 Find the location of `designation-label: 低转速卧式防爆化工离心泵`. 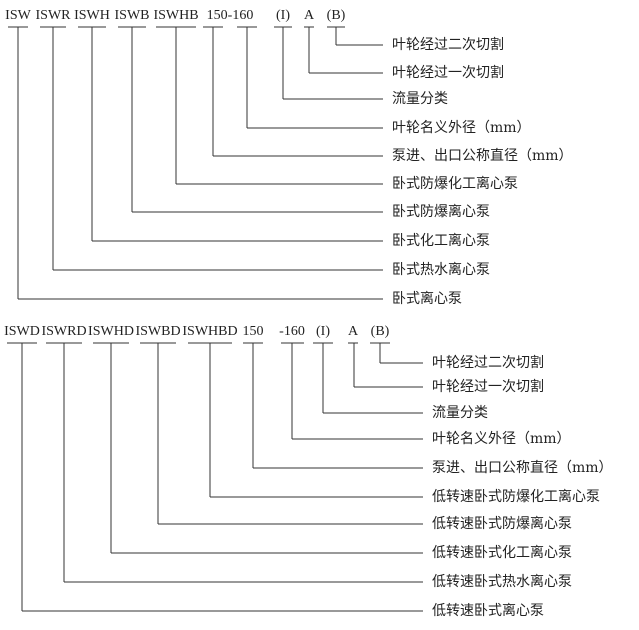

designation-label: 低转速卧式防爆化工离心泵 is located at coordinates (516, 497).